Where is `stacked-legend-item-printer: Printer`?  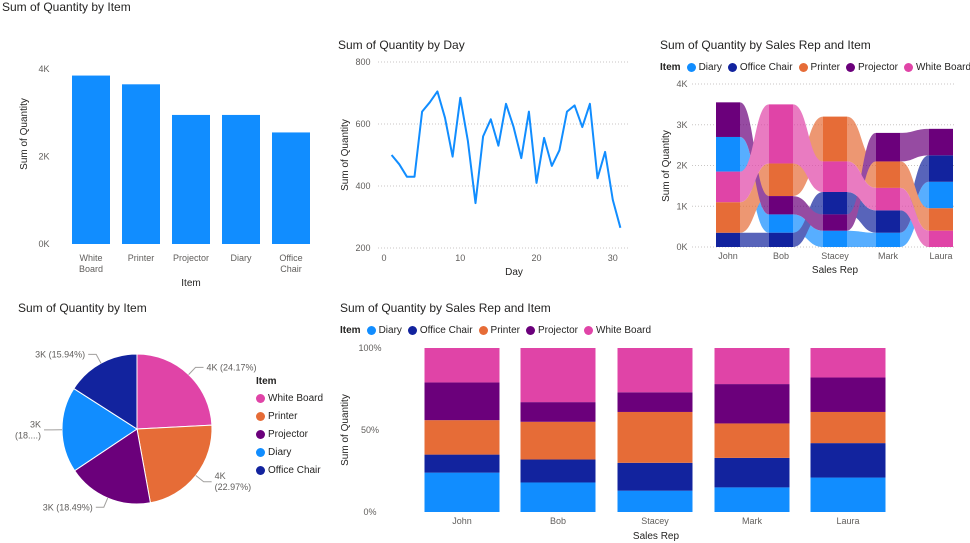 stacked-legend-item-printer: Printer is located at coordinates (499, 330).